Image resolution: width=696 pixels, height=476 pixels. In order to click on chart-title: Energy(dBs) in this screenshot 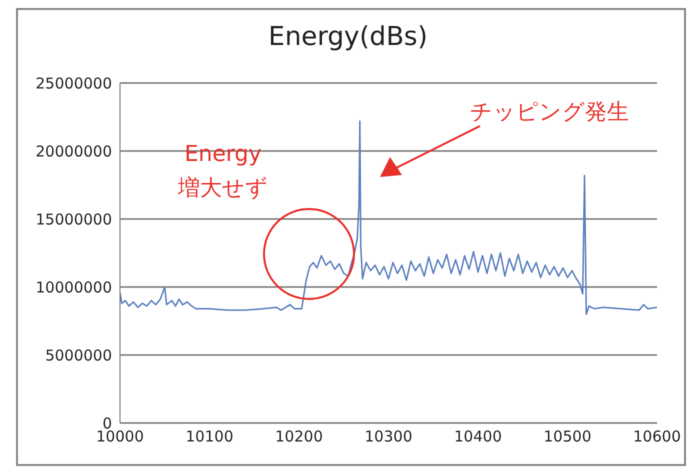, I will do `click(348, 37)`.